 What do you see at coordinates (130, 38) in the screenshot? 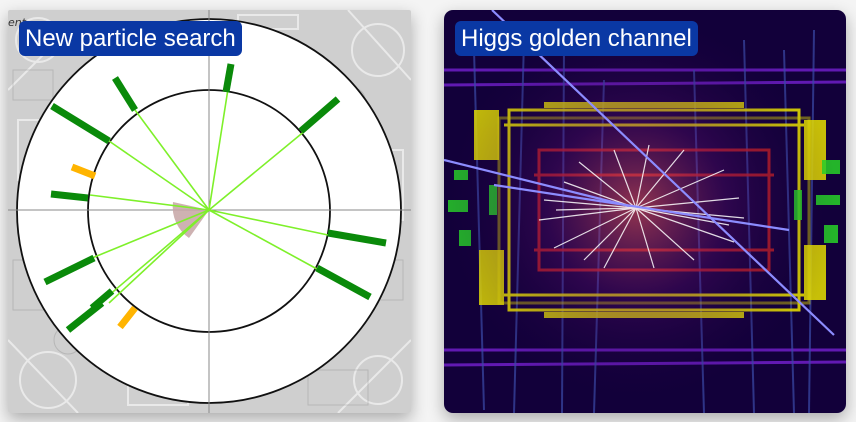
I see `card-title-new-particle-search: New particle search` at bounding box center [130, 38].